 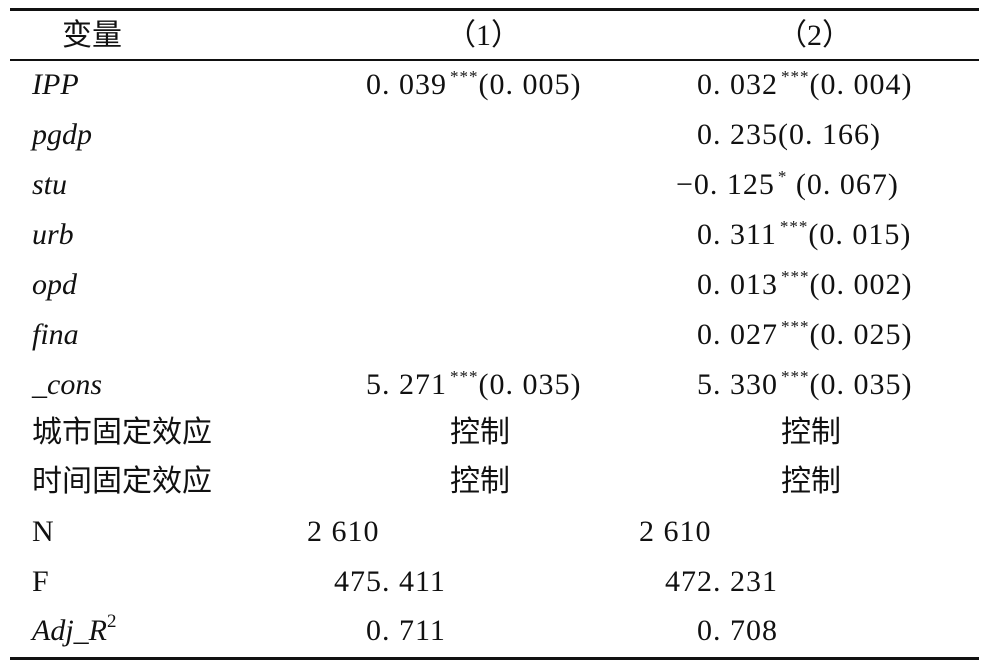 I want to click on row-n-col2: 2 610, so click(x=675, y=531).